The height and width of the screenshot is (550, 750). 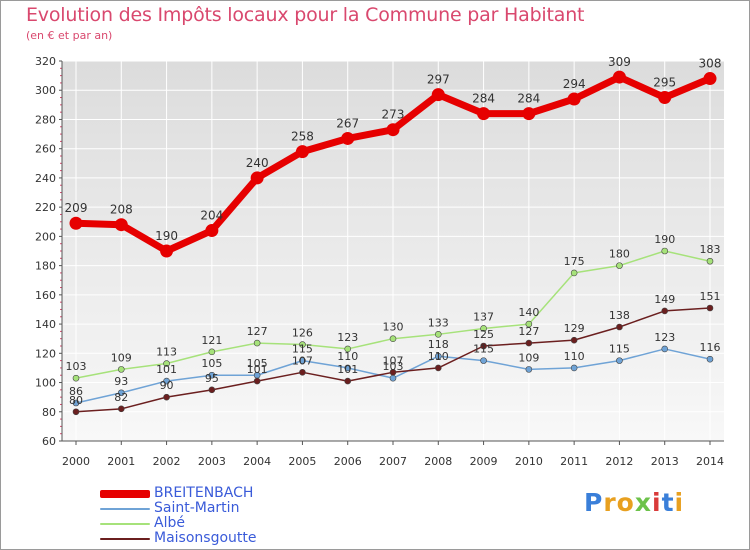 I want to click on data-label: 116, so click(x=710, y=347).